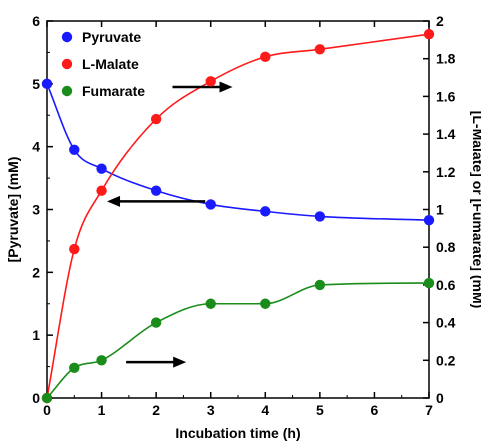 This screenshot has width=481, height=444. Describe the element at coordinates (375, 410) in the screenshot. I see `x-tick-label: 6` at that location.